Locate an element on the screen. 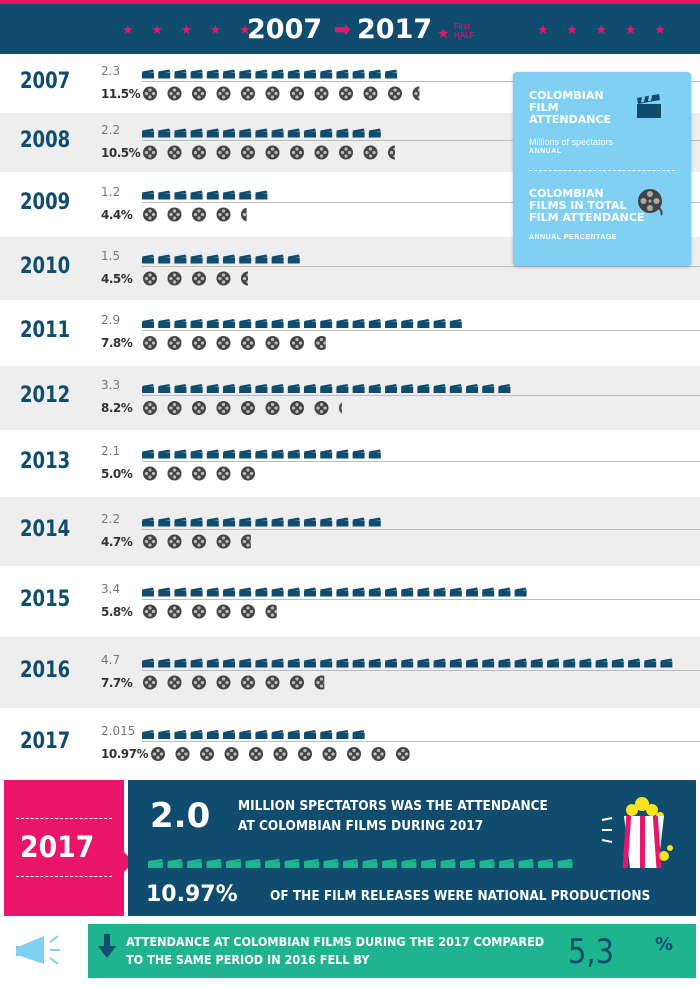 Image resolution: width=700 pixels, height=986 pixels. footer-symbol: % is located at coordinates (664, 944).